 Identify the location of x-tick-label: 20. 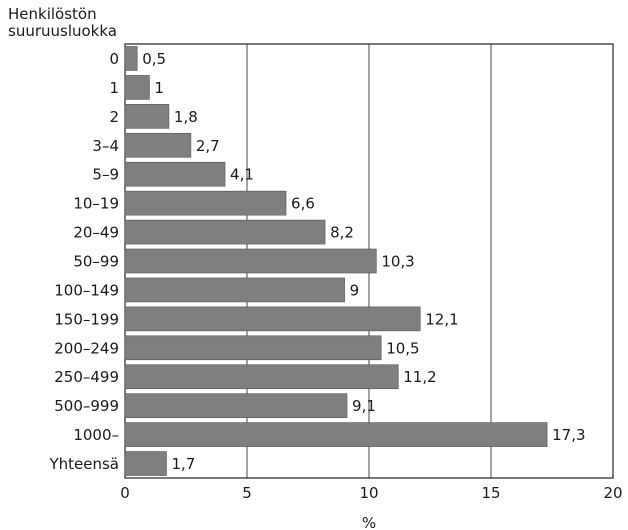
(612, 493).